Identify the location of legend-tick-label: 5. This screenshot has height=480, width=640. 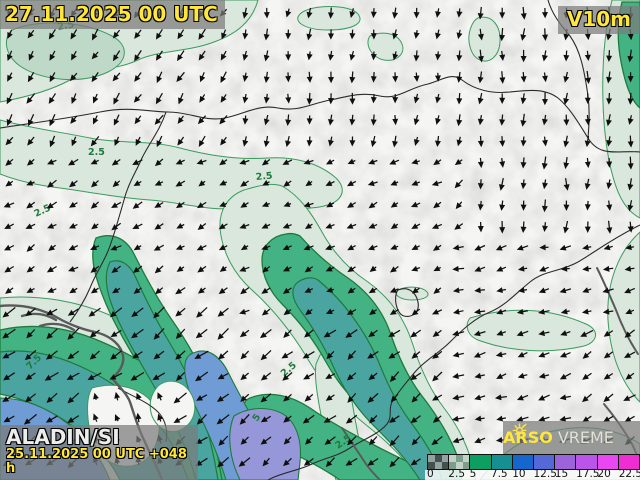
(473, 474).